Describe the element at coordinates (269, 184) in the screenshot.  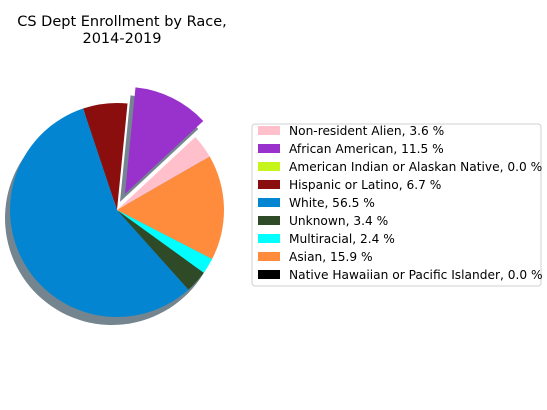
I see `legend-swatch-hispanic-or-latino` at that location.